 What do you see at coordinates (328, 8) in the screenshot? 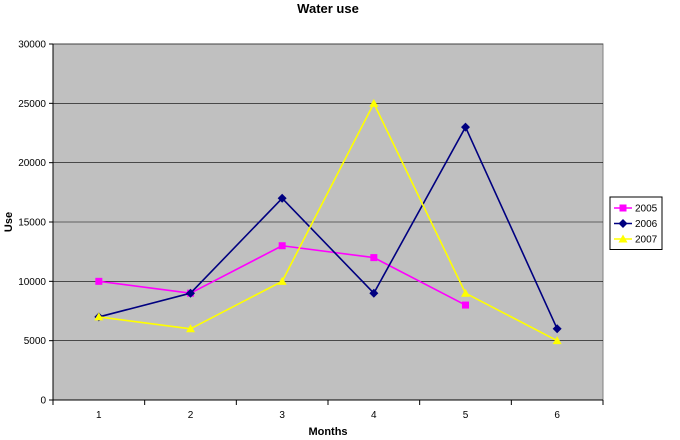
I see `chart-title: Water use` at bounding box center [328, 8].